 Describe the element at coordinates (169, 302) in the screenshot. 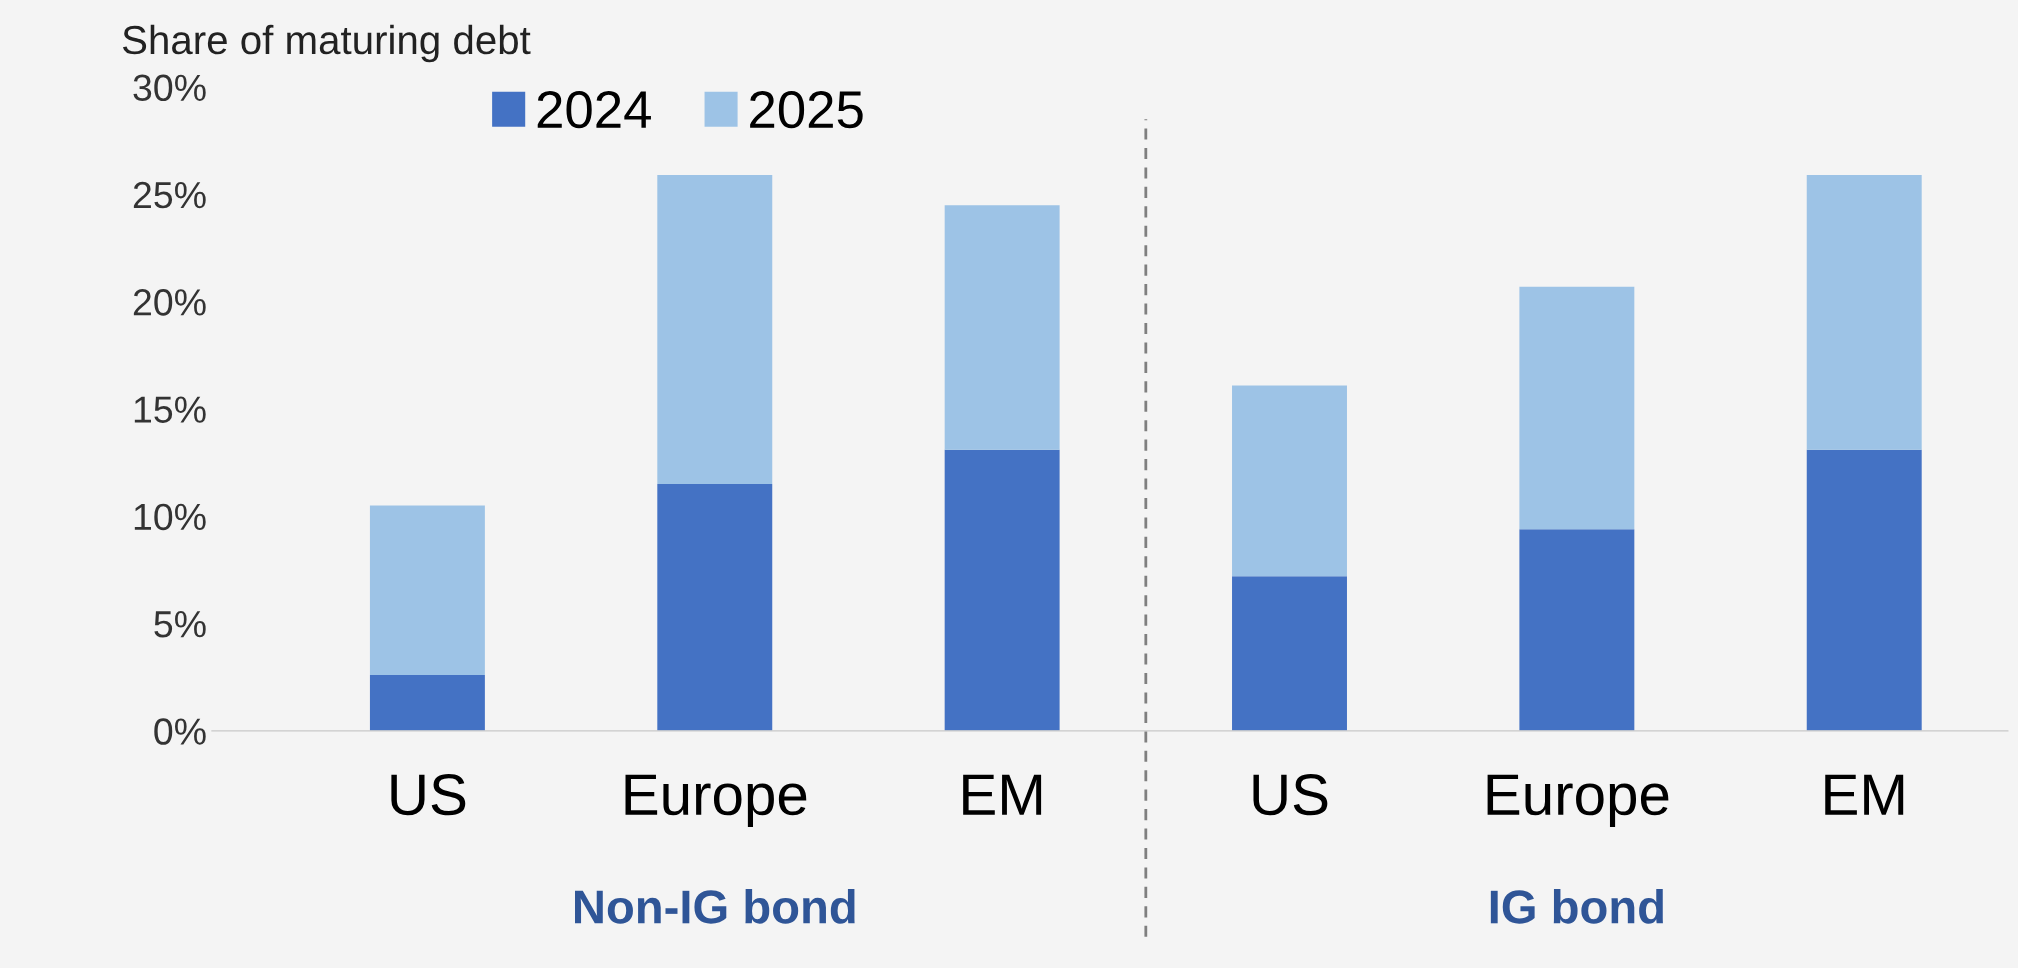

I see `y-tick-label: 20%` at that location.